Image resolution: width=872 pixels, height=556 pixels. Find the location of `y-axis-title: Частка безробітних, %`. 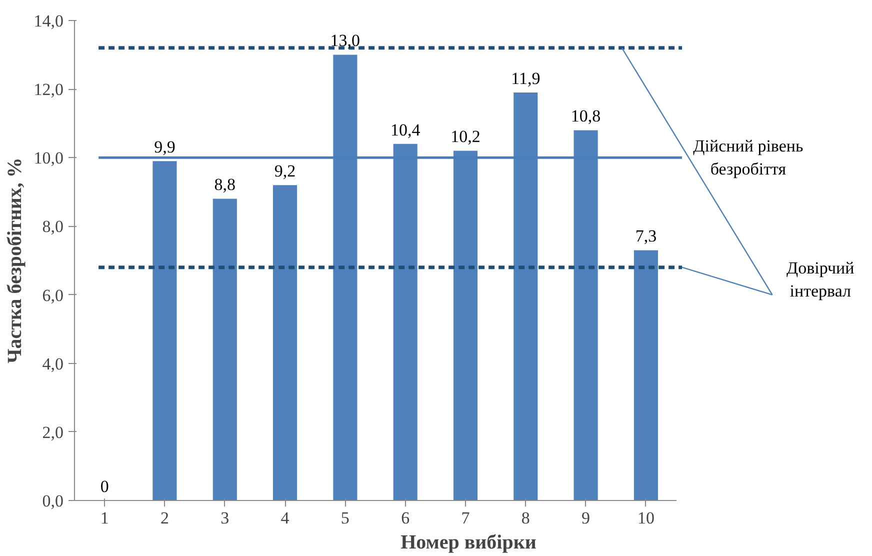

y-axis-title: Частка безробітних, % is located at coordinates (15, 261).